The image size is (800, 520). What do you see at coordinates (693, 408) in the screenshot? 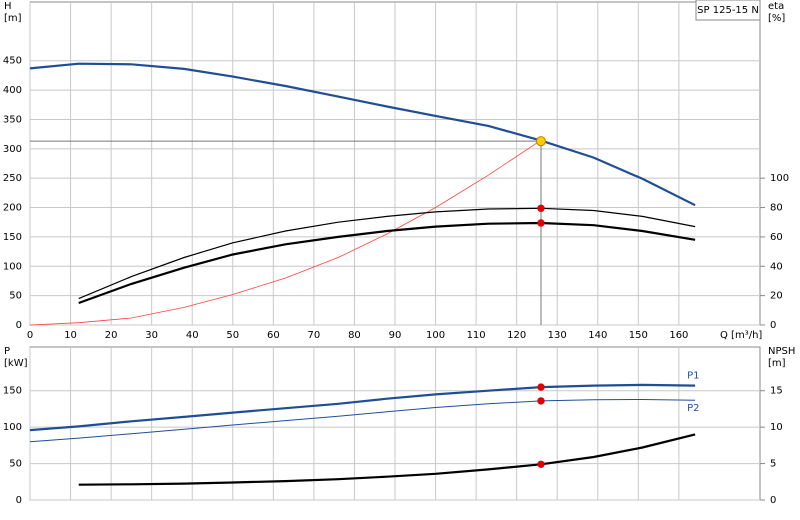
I see `series-label: P2` at bounding box center [693, 408].